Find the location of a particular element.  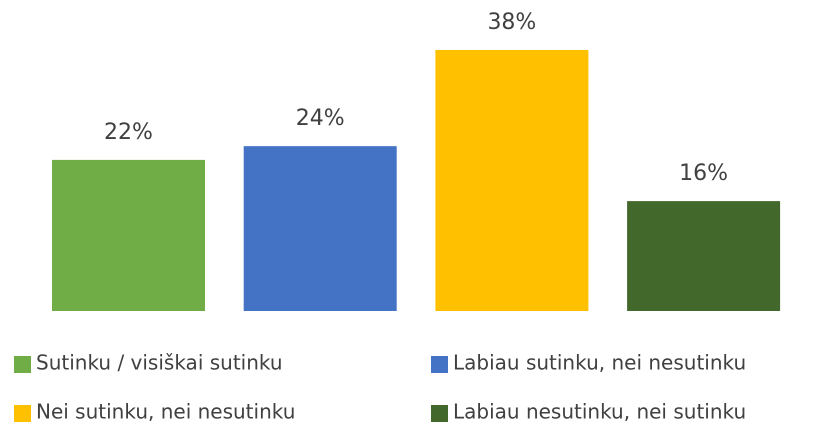

data-label: 24% is located at coordinates (320, 118).